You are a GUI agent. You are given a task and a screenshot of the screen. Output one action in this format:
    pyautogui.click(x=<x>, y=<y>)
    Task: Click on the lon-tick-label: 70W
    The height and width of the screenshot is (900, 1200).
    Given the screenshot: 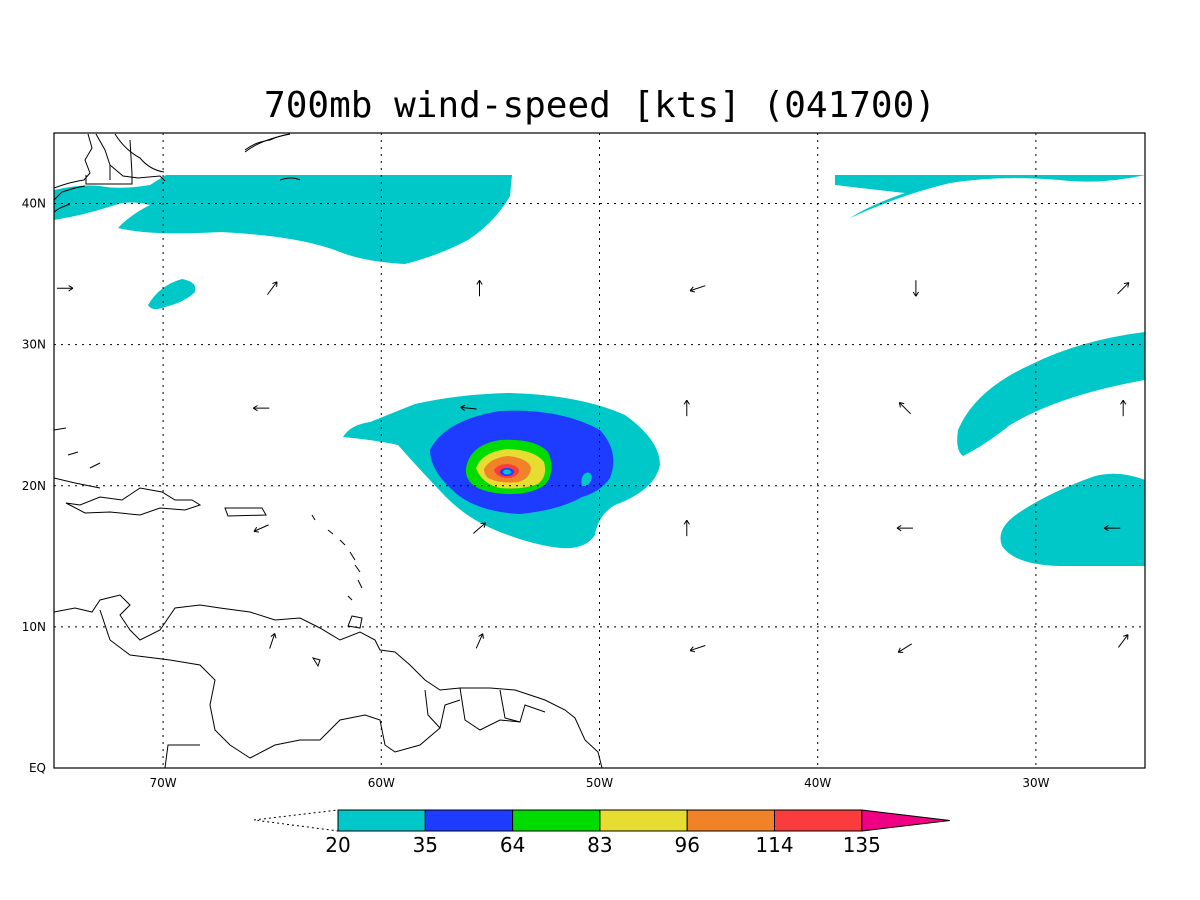 What is the action you would take?
    pyautogui.click(x=163, y=783)
    